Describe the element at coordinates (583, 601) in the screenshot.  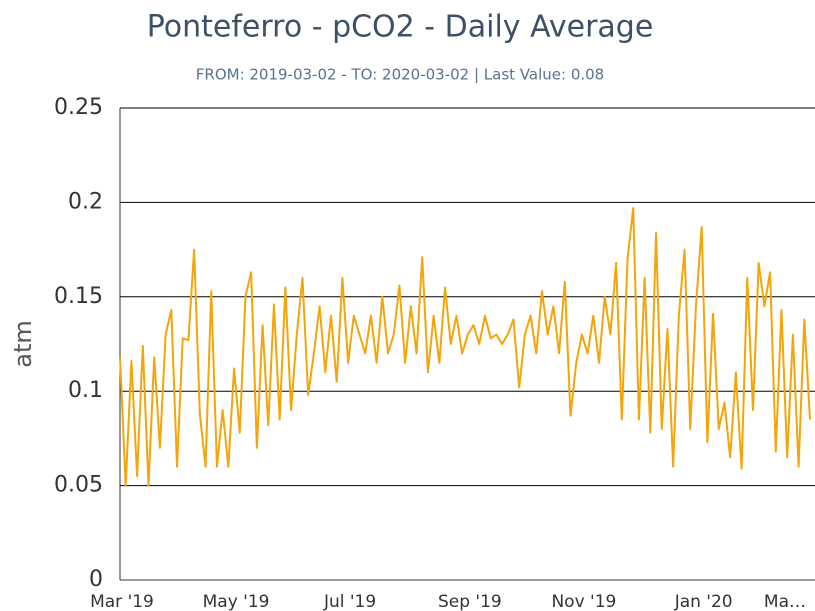
I see `x-tick-label: Nov '19` at that location.